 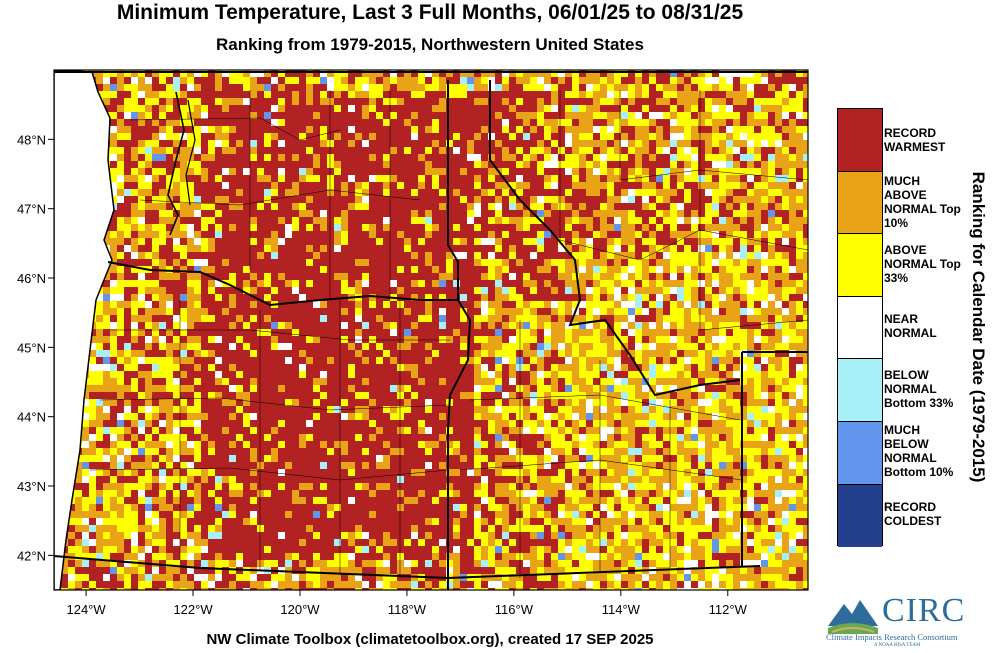 What do you see at coordinates (31, 486) in the screenshot?
I see `lat-tick-label: 43°N` at bounding box center [31, 486].